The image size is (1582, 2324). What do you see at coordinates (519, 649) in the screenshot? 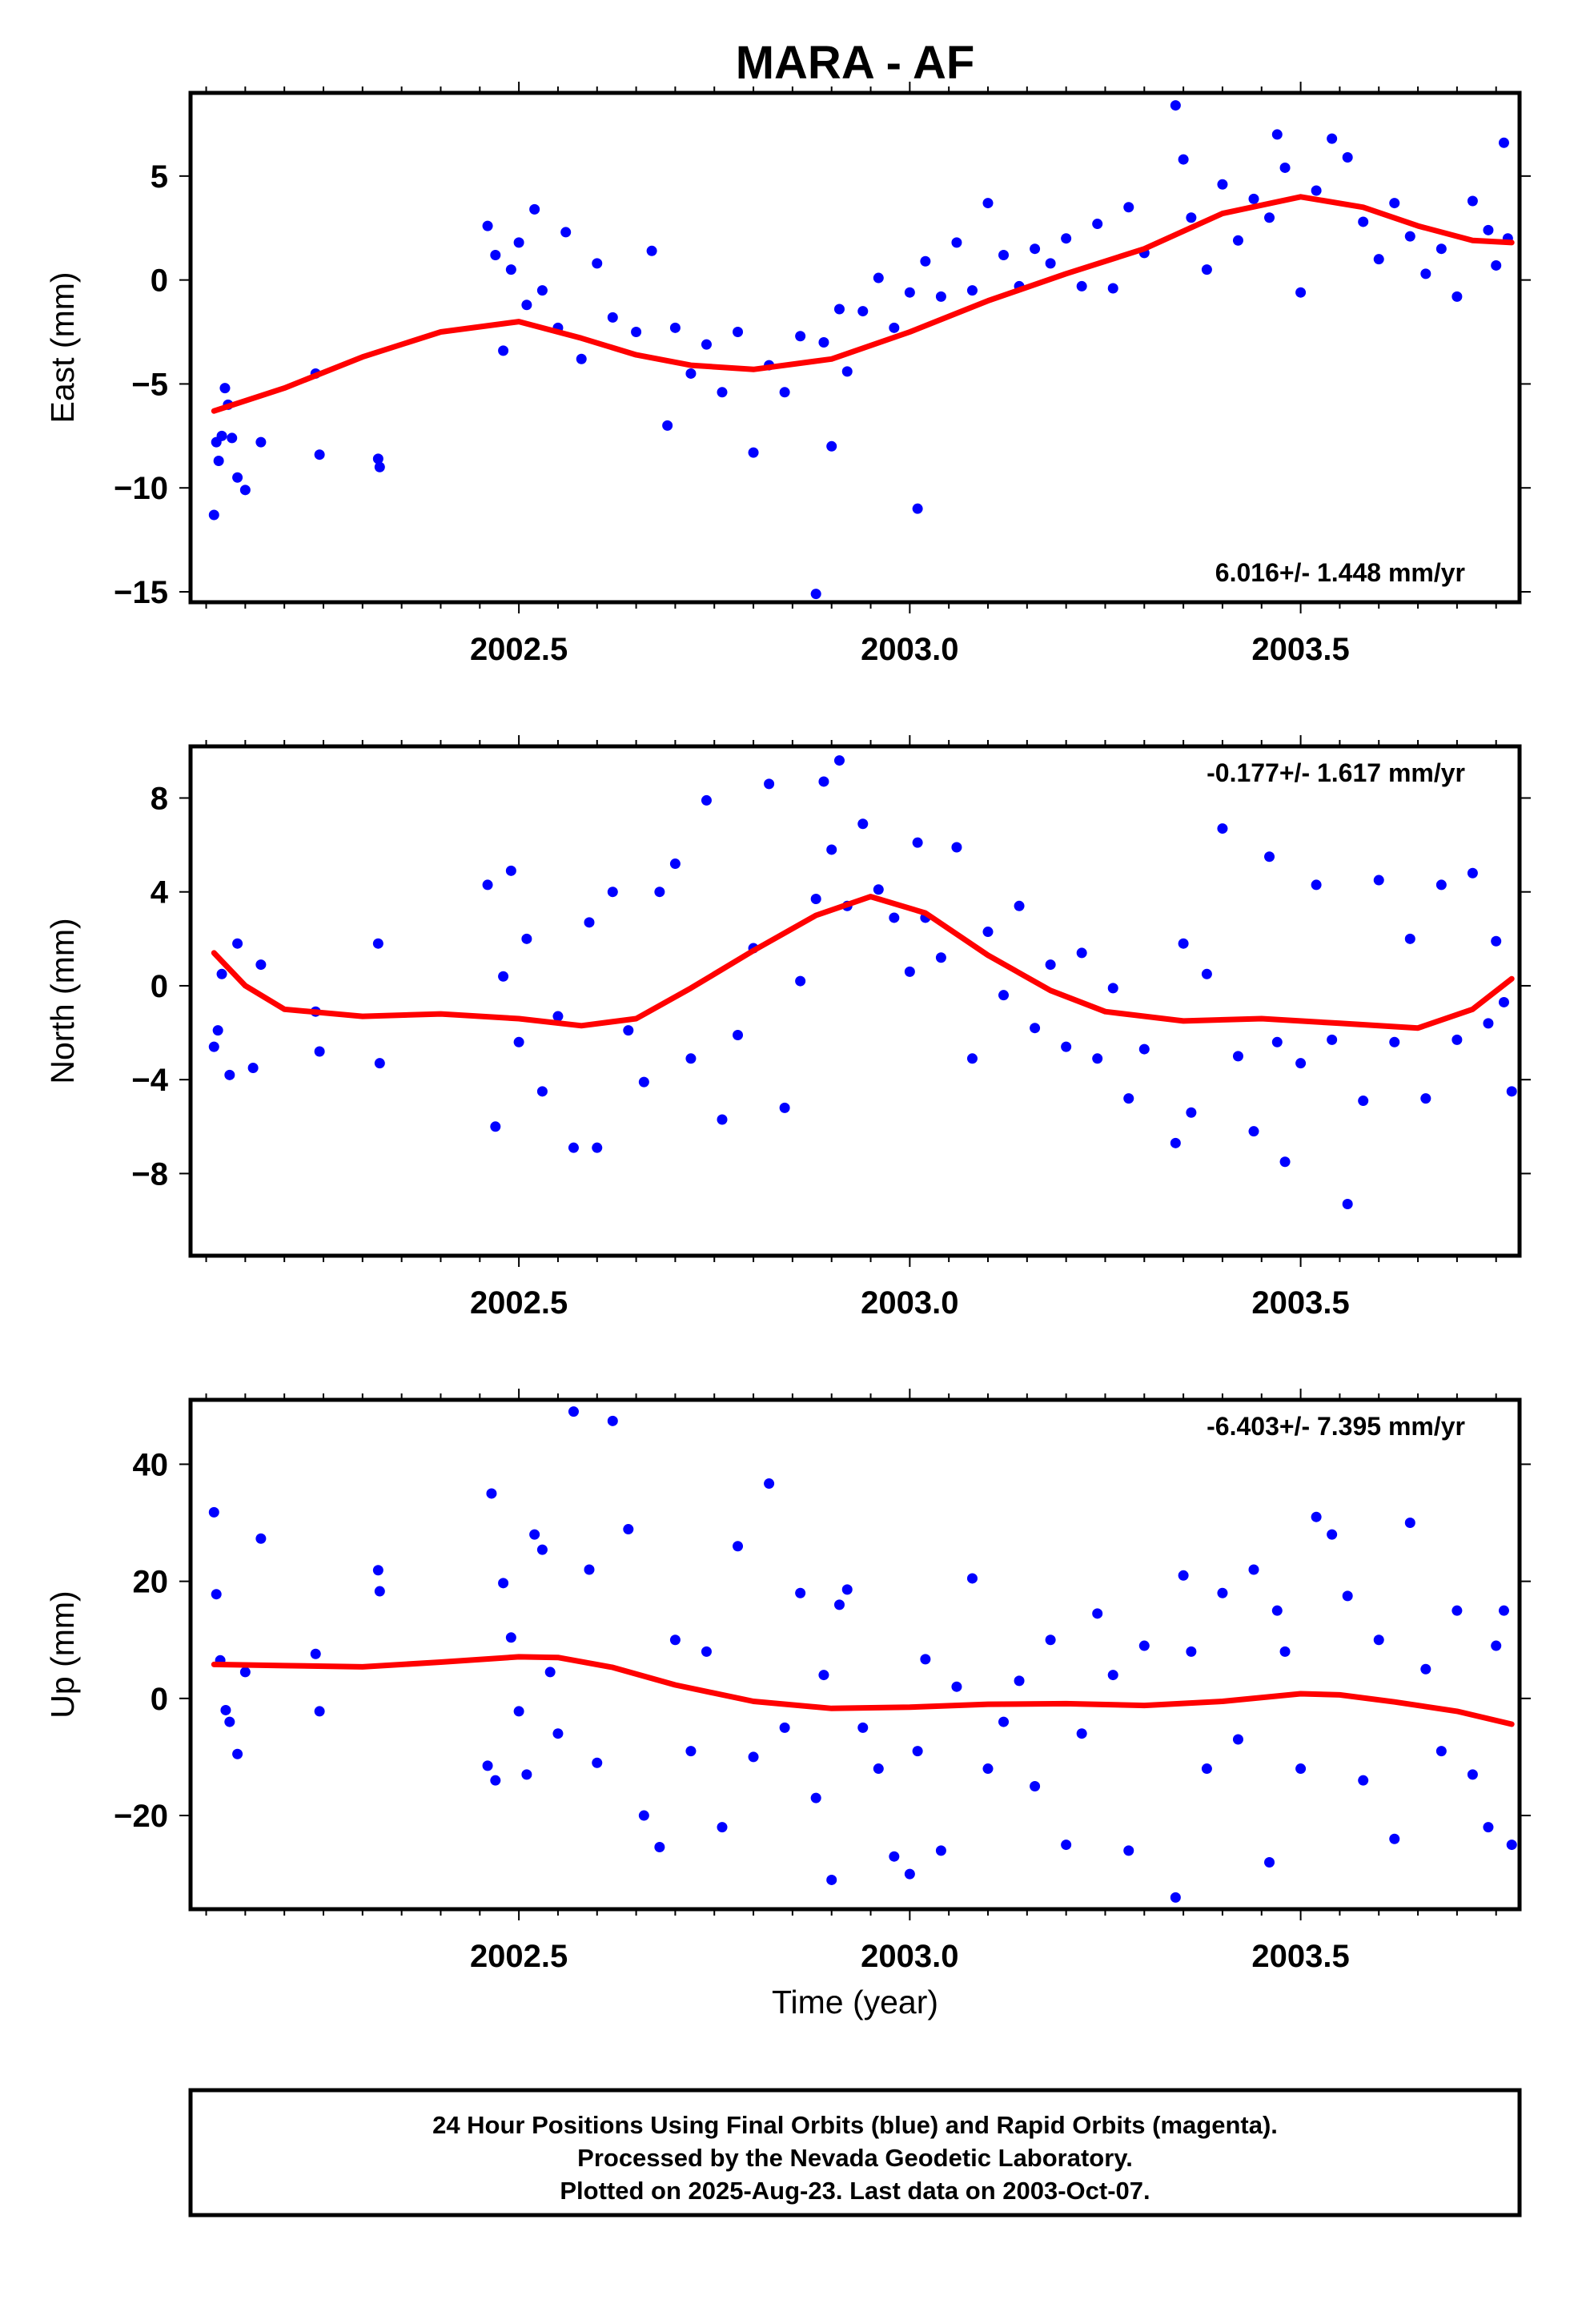
I see `x-tick-label: 2002.5` at bounding box center [519, 649].